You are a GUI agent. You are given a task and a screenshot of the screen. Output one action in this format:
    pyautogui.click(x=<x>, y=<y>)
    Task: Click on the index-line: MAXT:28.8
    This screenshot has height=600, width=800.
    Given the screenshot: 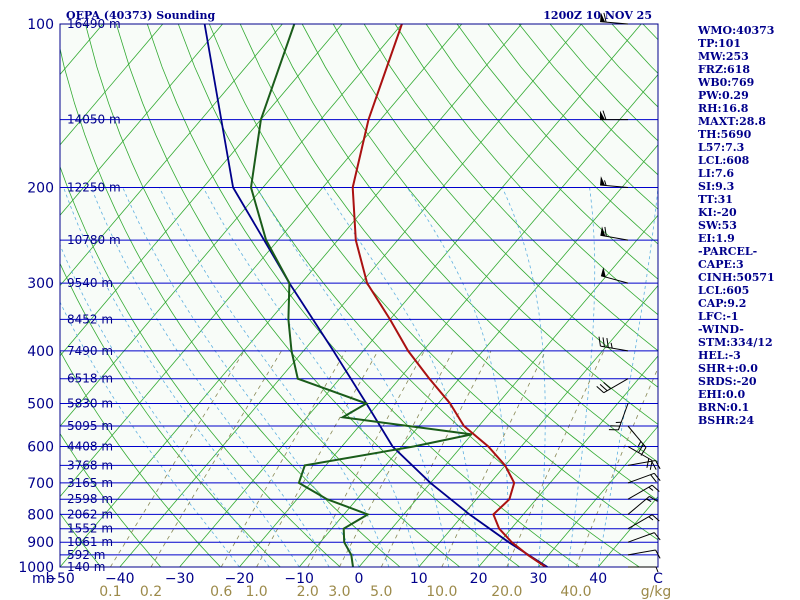 What is the action you would take?
    pyautogui.click(x=732, y=121)
    